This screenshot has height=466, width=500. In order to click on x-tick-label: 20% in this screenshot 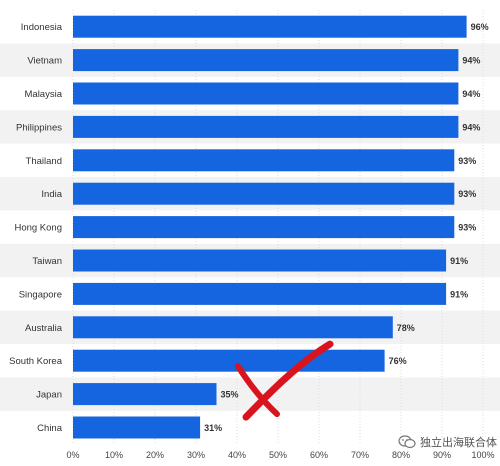, I will do `click(155, 455)`.